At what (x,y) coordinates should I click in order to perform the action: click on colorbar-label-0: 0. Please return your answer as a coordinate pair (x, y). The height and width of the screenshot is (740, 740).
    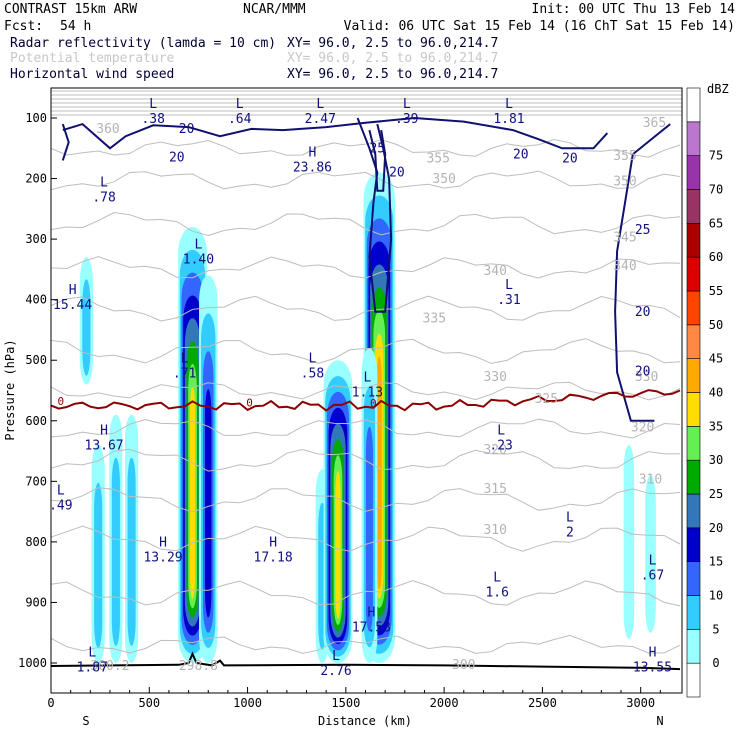
    Looking at the image, I should click on (715, 663).